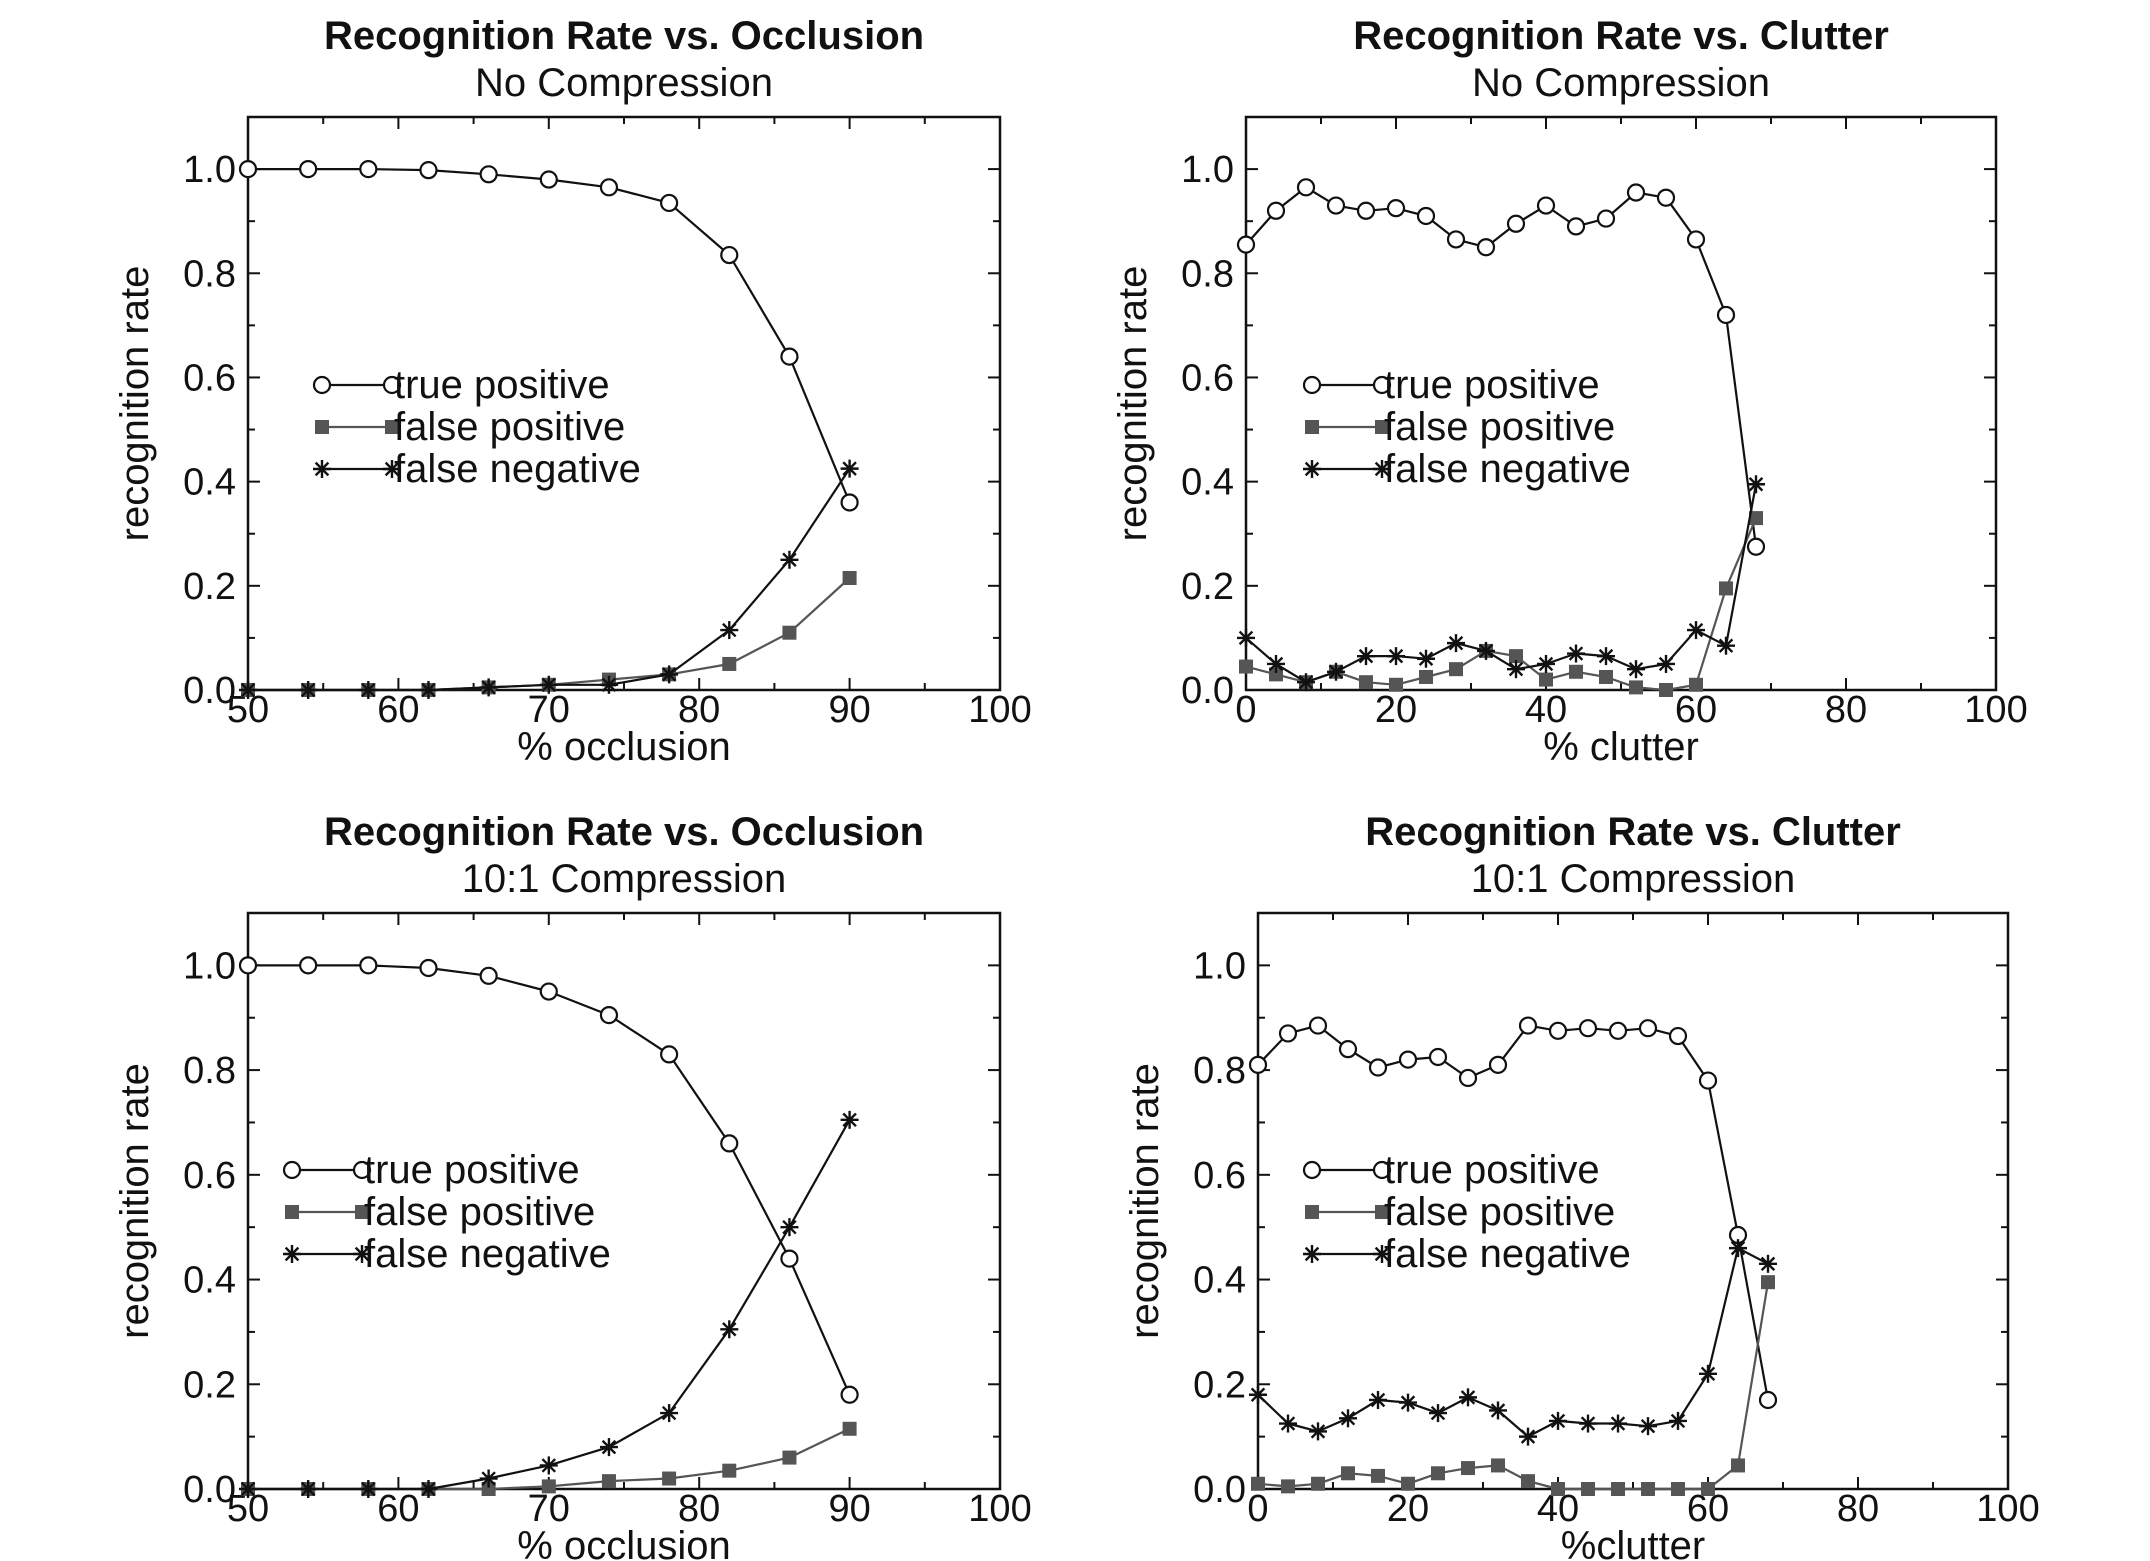  Describe the element at coordinates (1396, 710) in the screenshot. I see `x-tick-label: 20` at that location.